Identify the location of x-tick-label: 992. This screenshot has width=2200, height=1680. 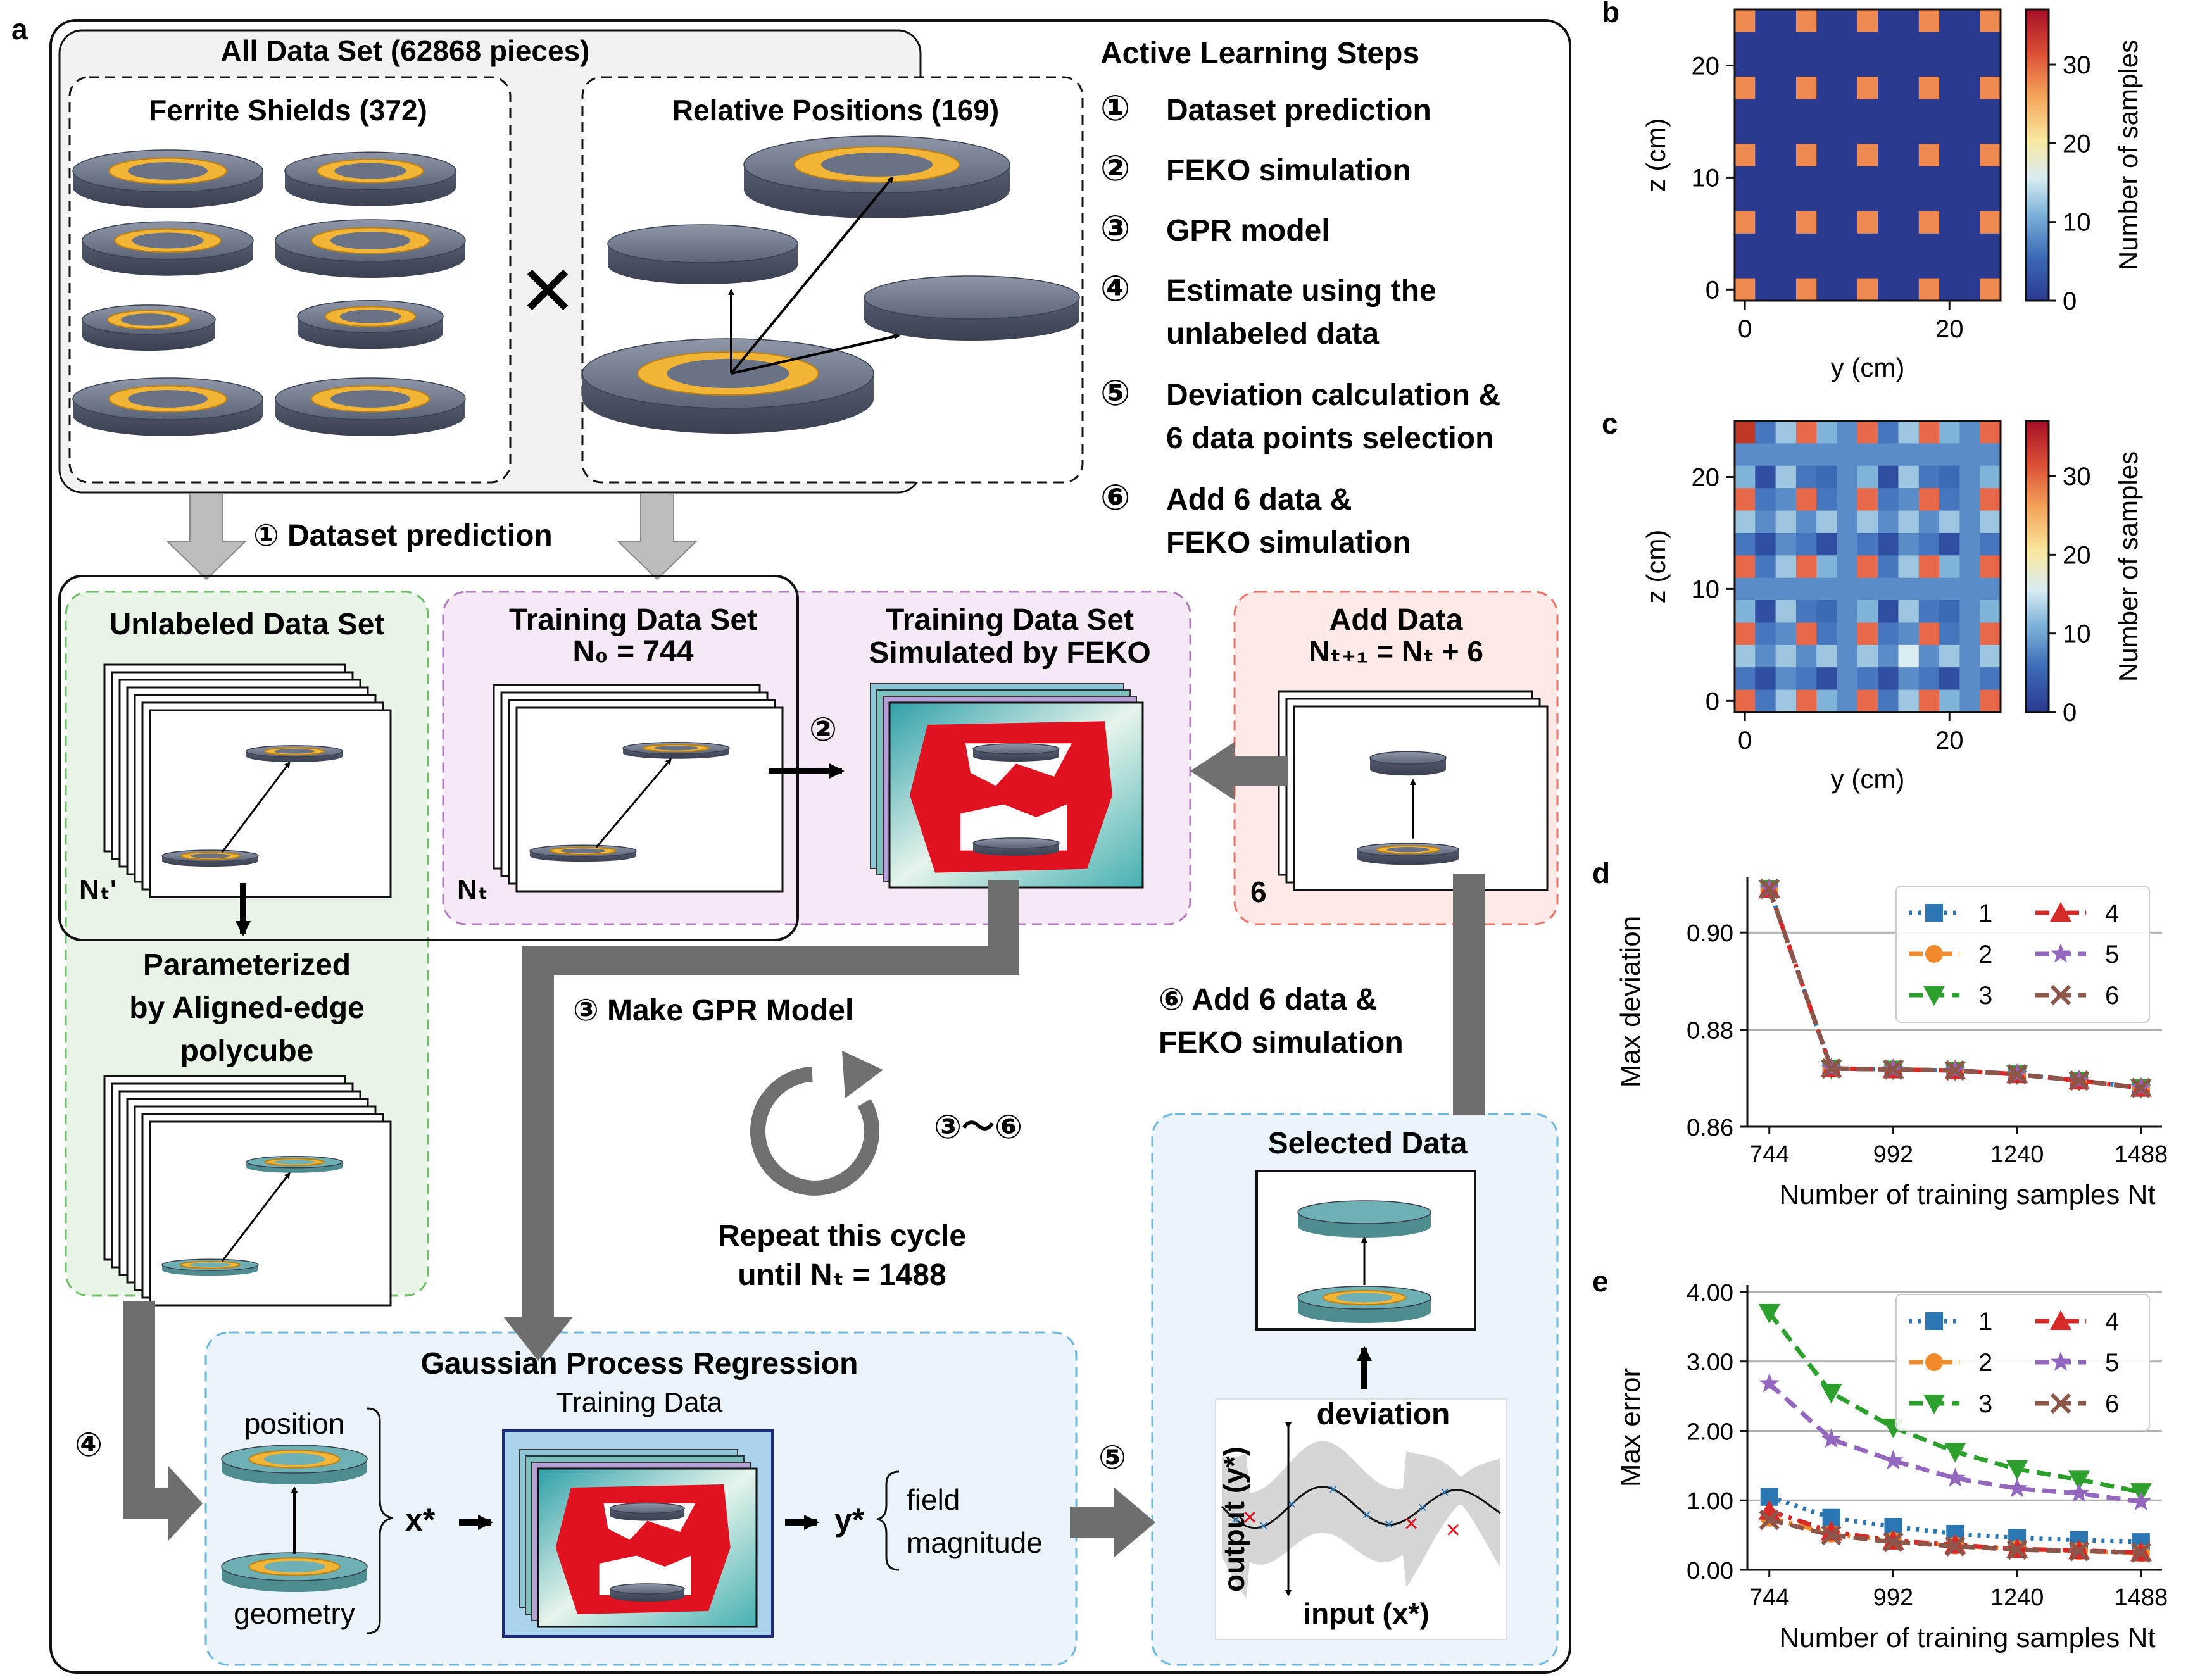
(1893, 1597).